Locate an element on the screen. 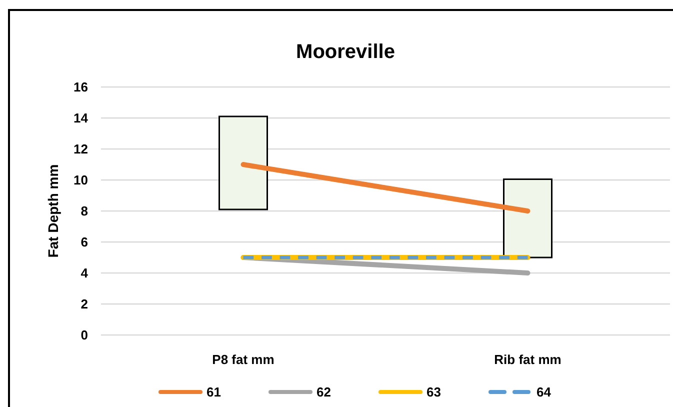 The image size is (673, 407). y-tick-label: 4 is located at coordinates (84, 273).